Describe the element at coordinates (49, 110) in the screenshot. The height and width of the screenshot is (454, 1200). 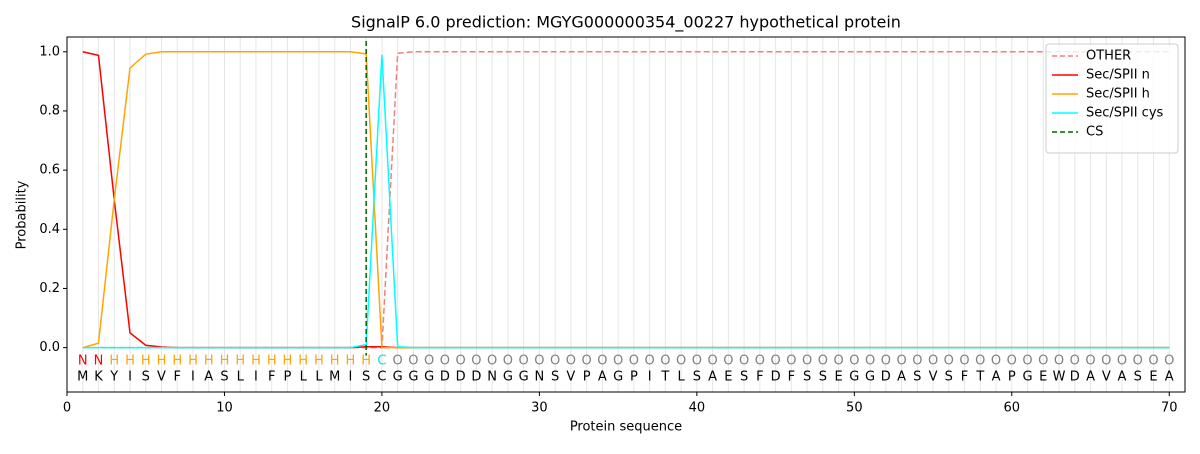
I see `y-tick-label: 0.8` at that location.